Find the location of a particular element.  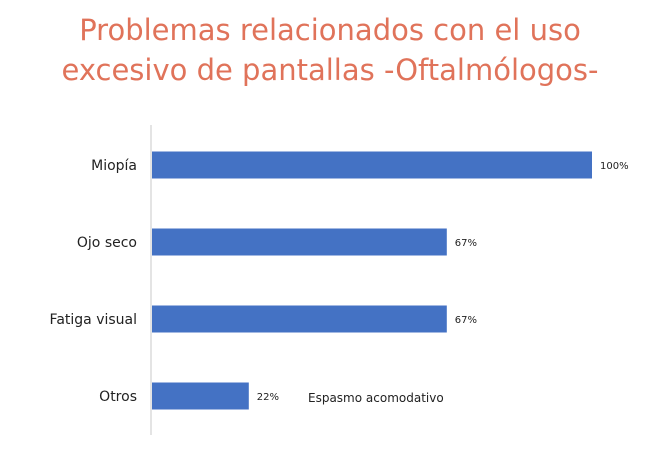

data-label-3: 67% is located at coordinates (466, 320).